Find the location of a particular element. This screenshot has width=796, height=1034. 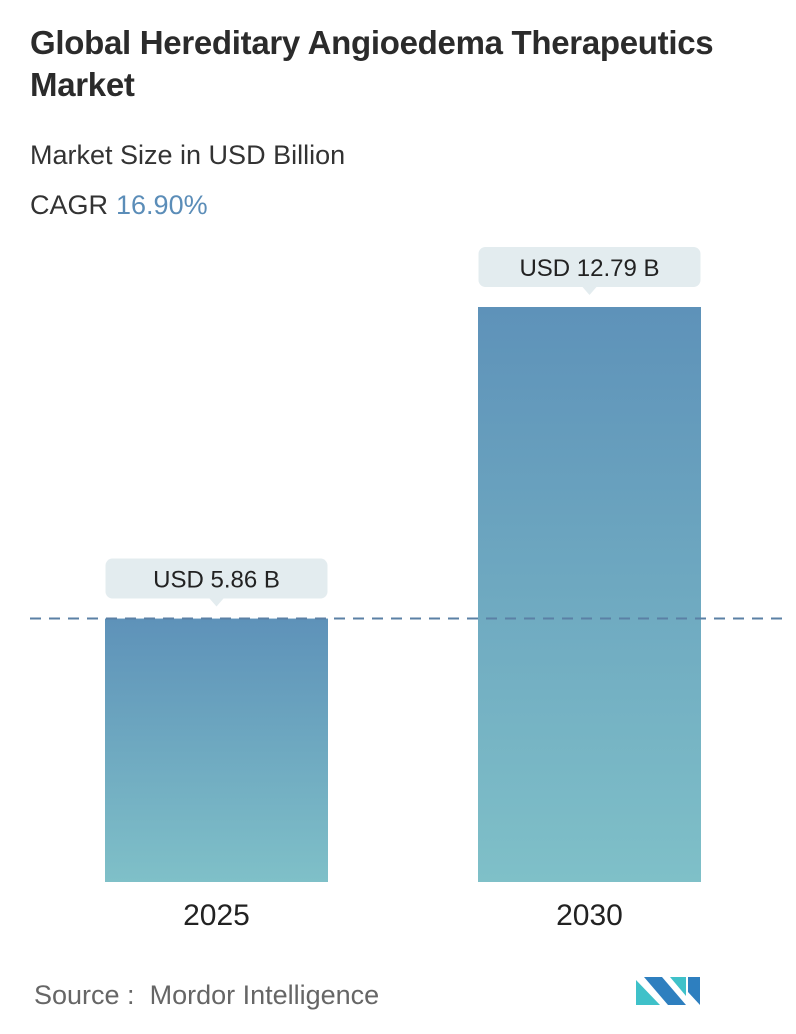

source-label: Source : is located at coordinates (84, 995).